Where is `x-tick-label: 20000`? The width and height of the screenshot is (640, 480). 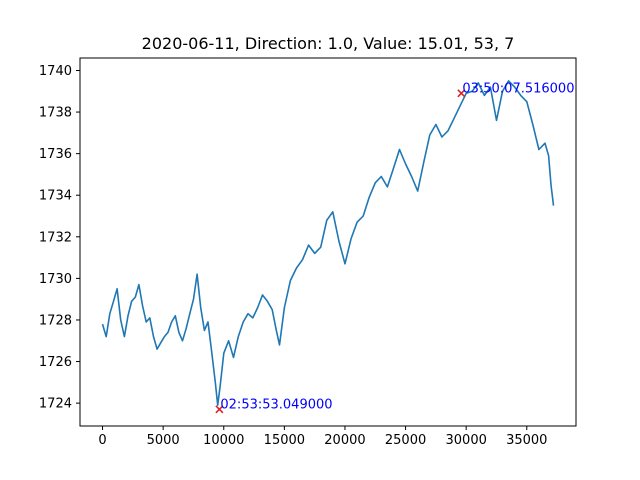 x-tick-label: 20000 is located at coordinates (344, 440).